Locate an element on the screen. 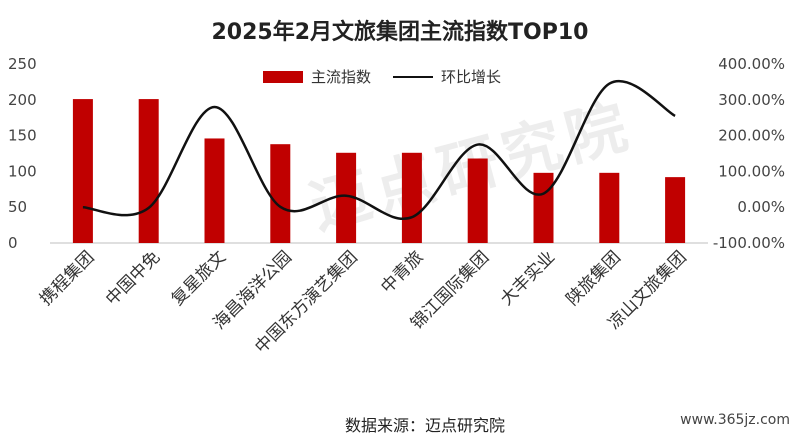 The width and height of the screenshot is (800, 437). right-tick-label: 300.00% is located at coordinates (751, 100).